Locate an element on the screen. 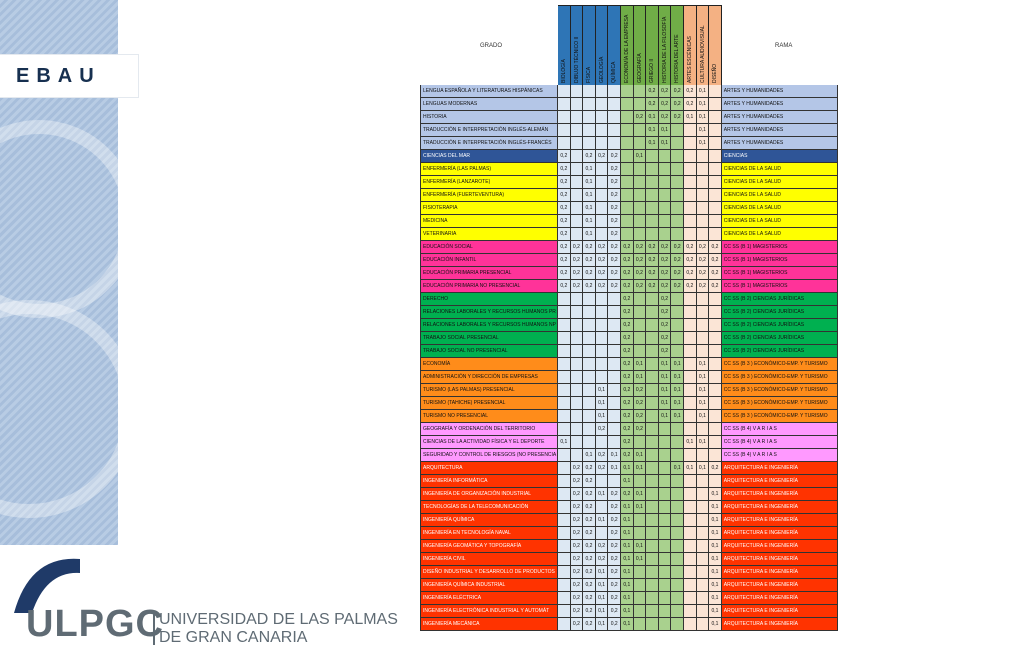 This screenshot has width=1024, height=650. grado-cell: INGENIERÍA ELÉCTRICA is located at coordinates (489, 598).